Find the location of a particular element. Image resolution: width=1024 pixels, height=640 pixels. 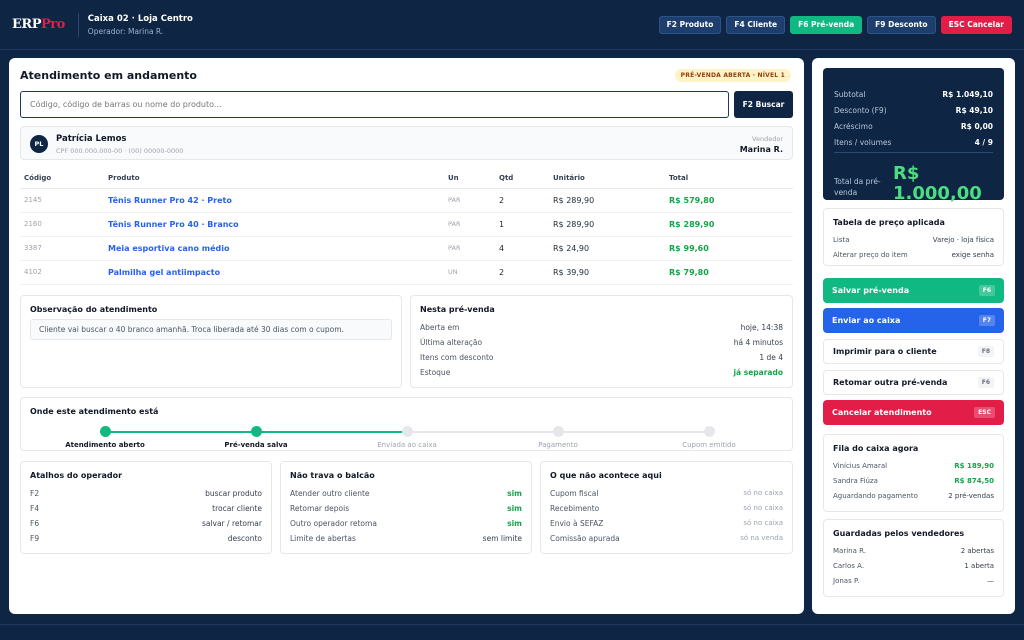

info-key: Itens com desconto is located at coordinates (457, 357).